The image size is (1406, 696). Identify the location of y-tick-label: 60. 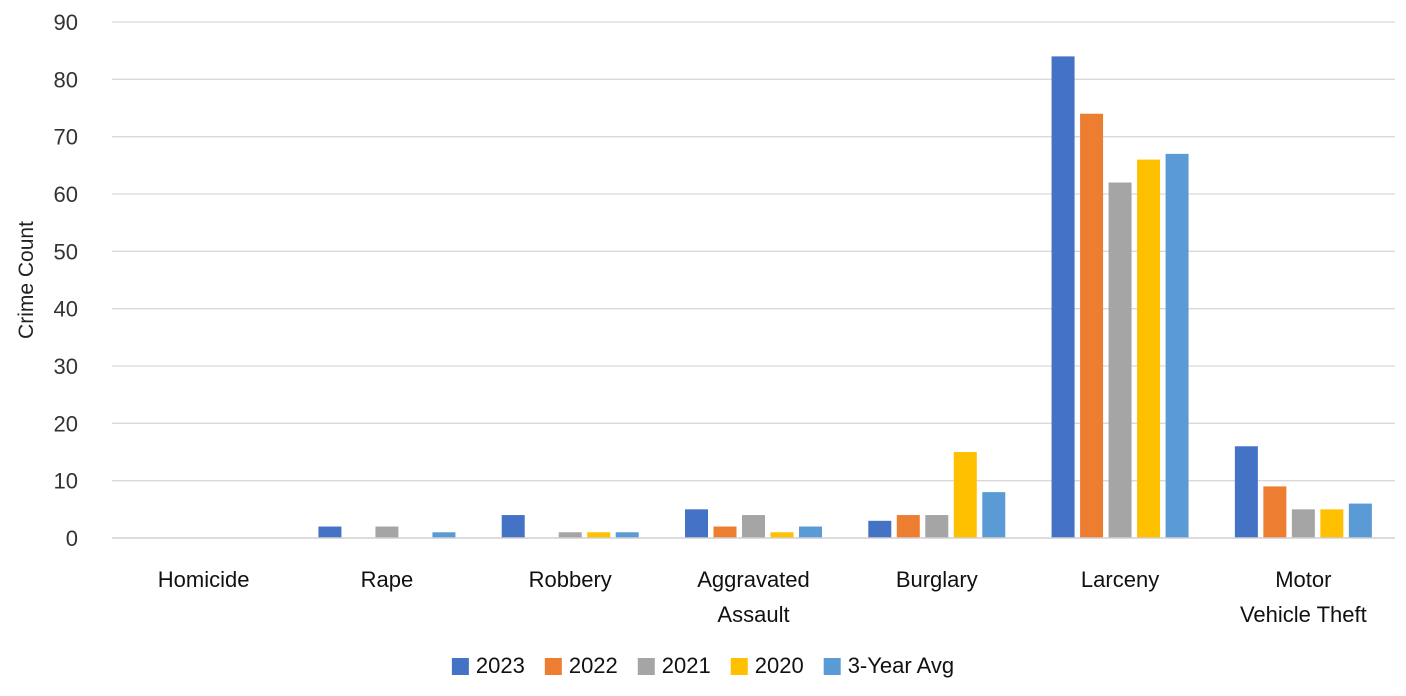
(66, 194).